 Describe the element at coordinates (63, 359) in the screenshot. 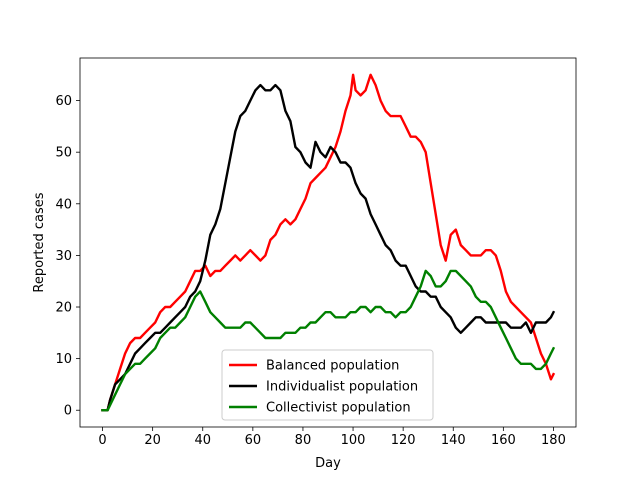

I see `y-tick-label: 10` at that location.